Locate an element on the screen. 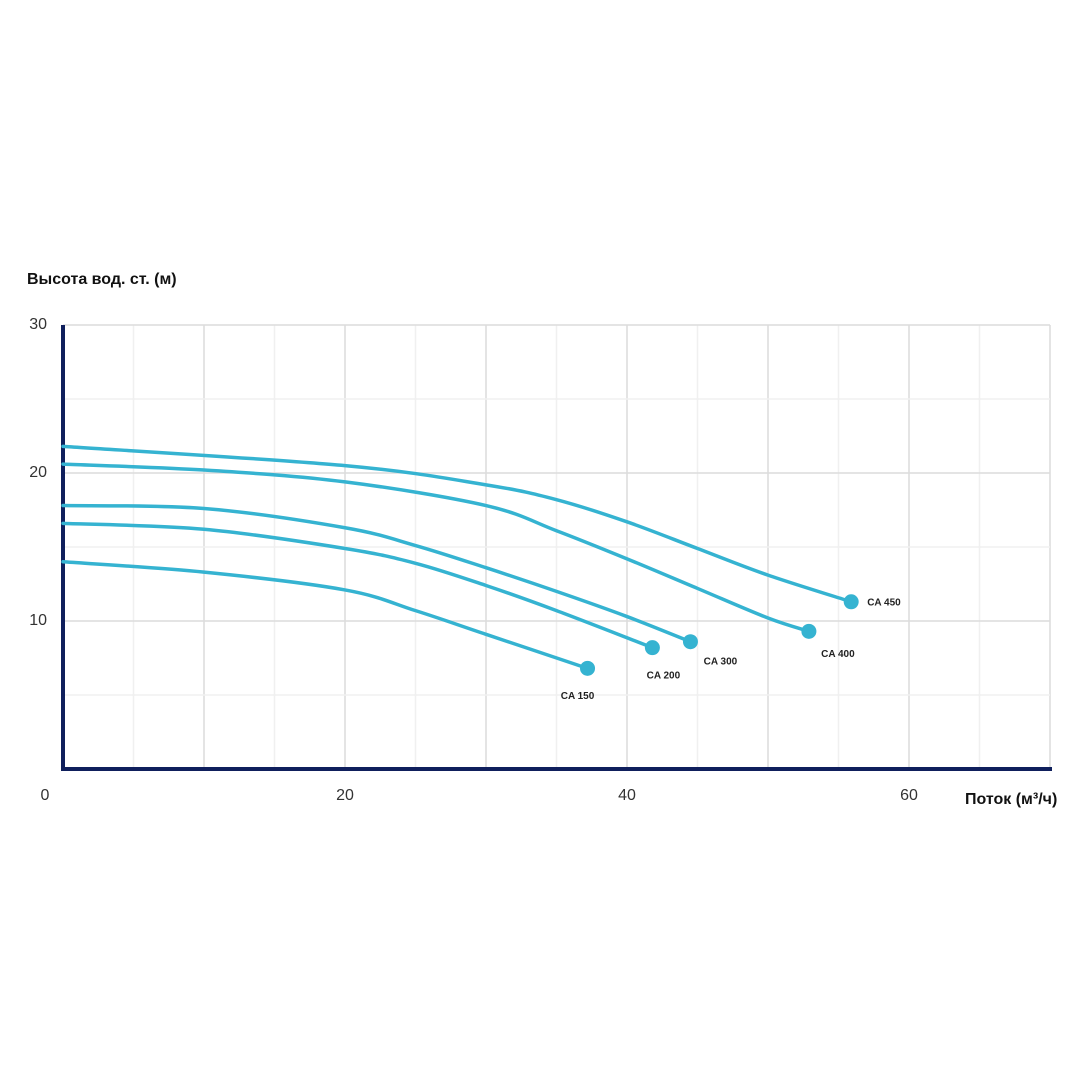  series-label: CA 150 is located at coordinates (578, 696).